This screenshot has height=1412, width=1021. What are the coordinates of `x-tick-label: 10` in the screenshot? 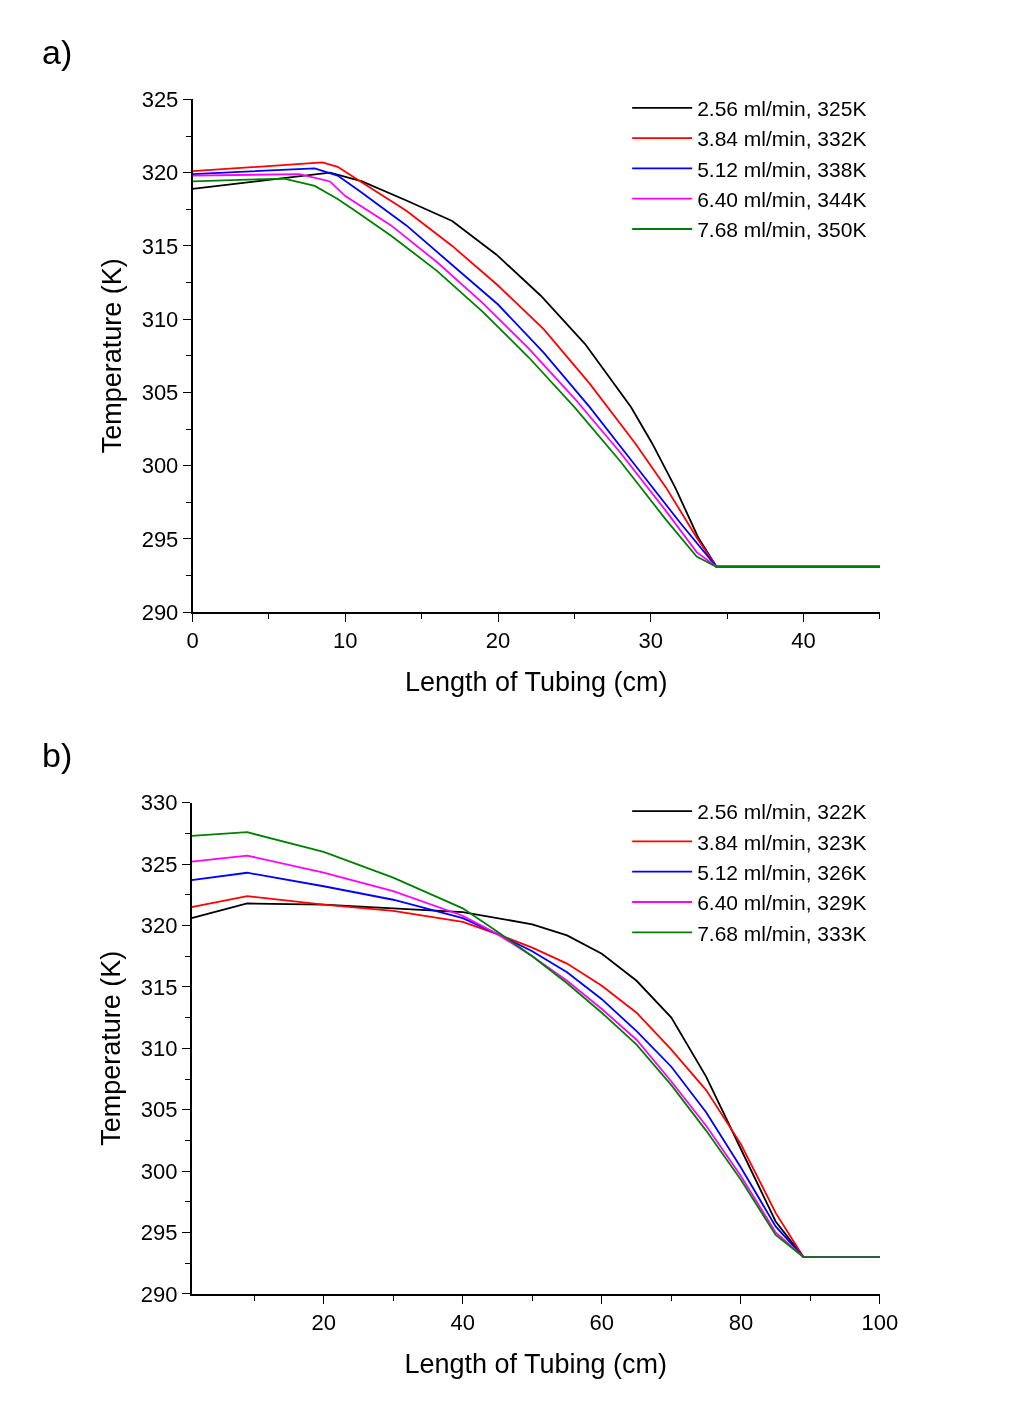 It's located at (345, 641).